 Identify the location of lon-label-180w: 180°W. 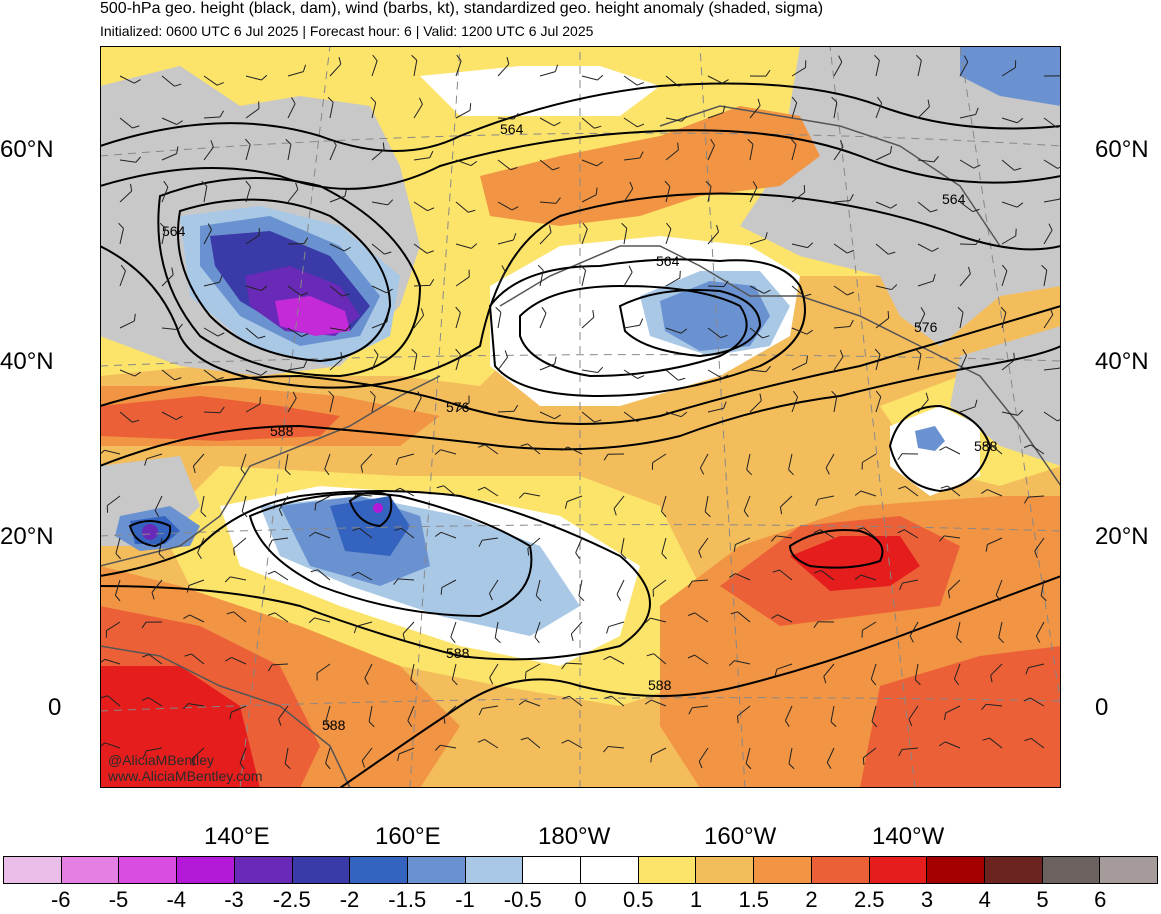
(574, 836).